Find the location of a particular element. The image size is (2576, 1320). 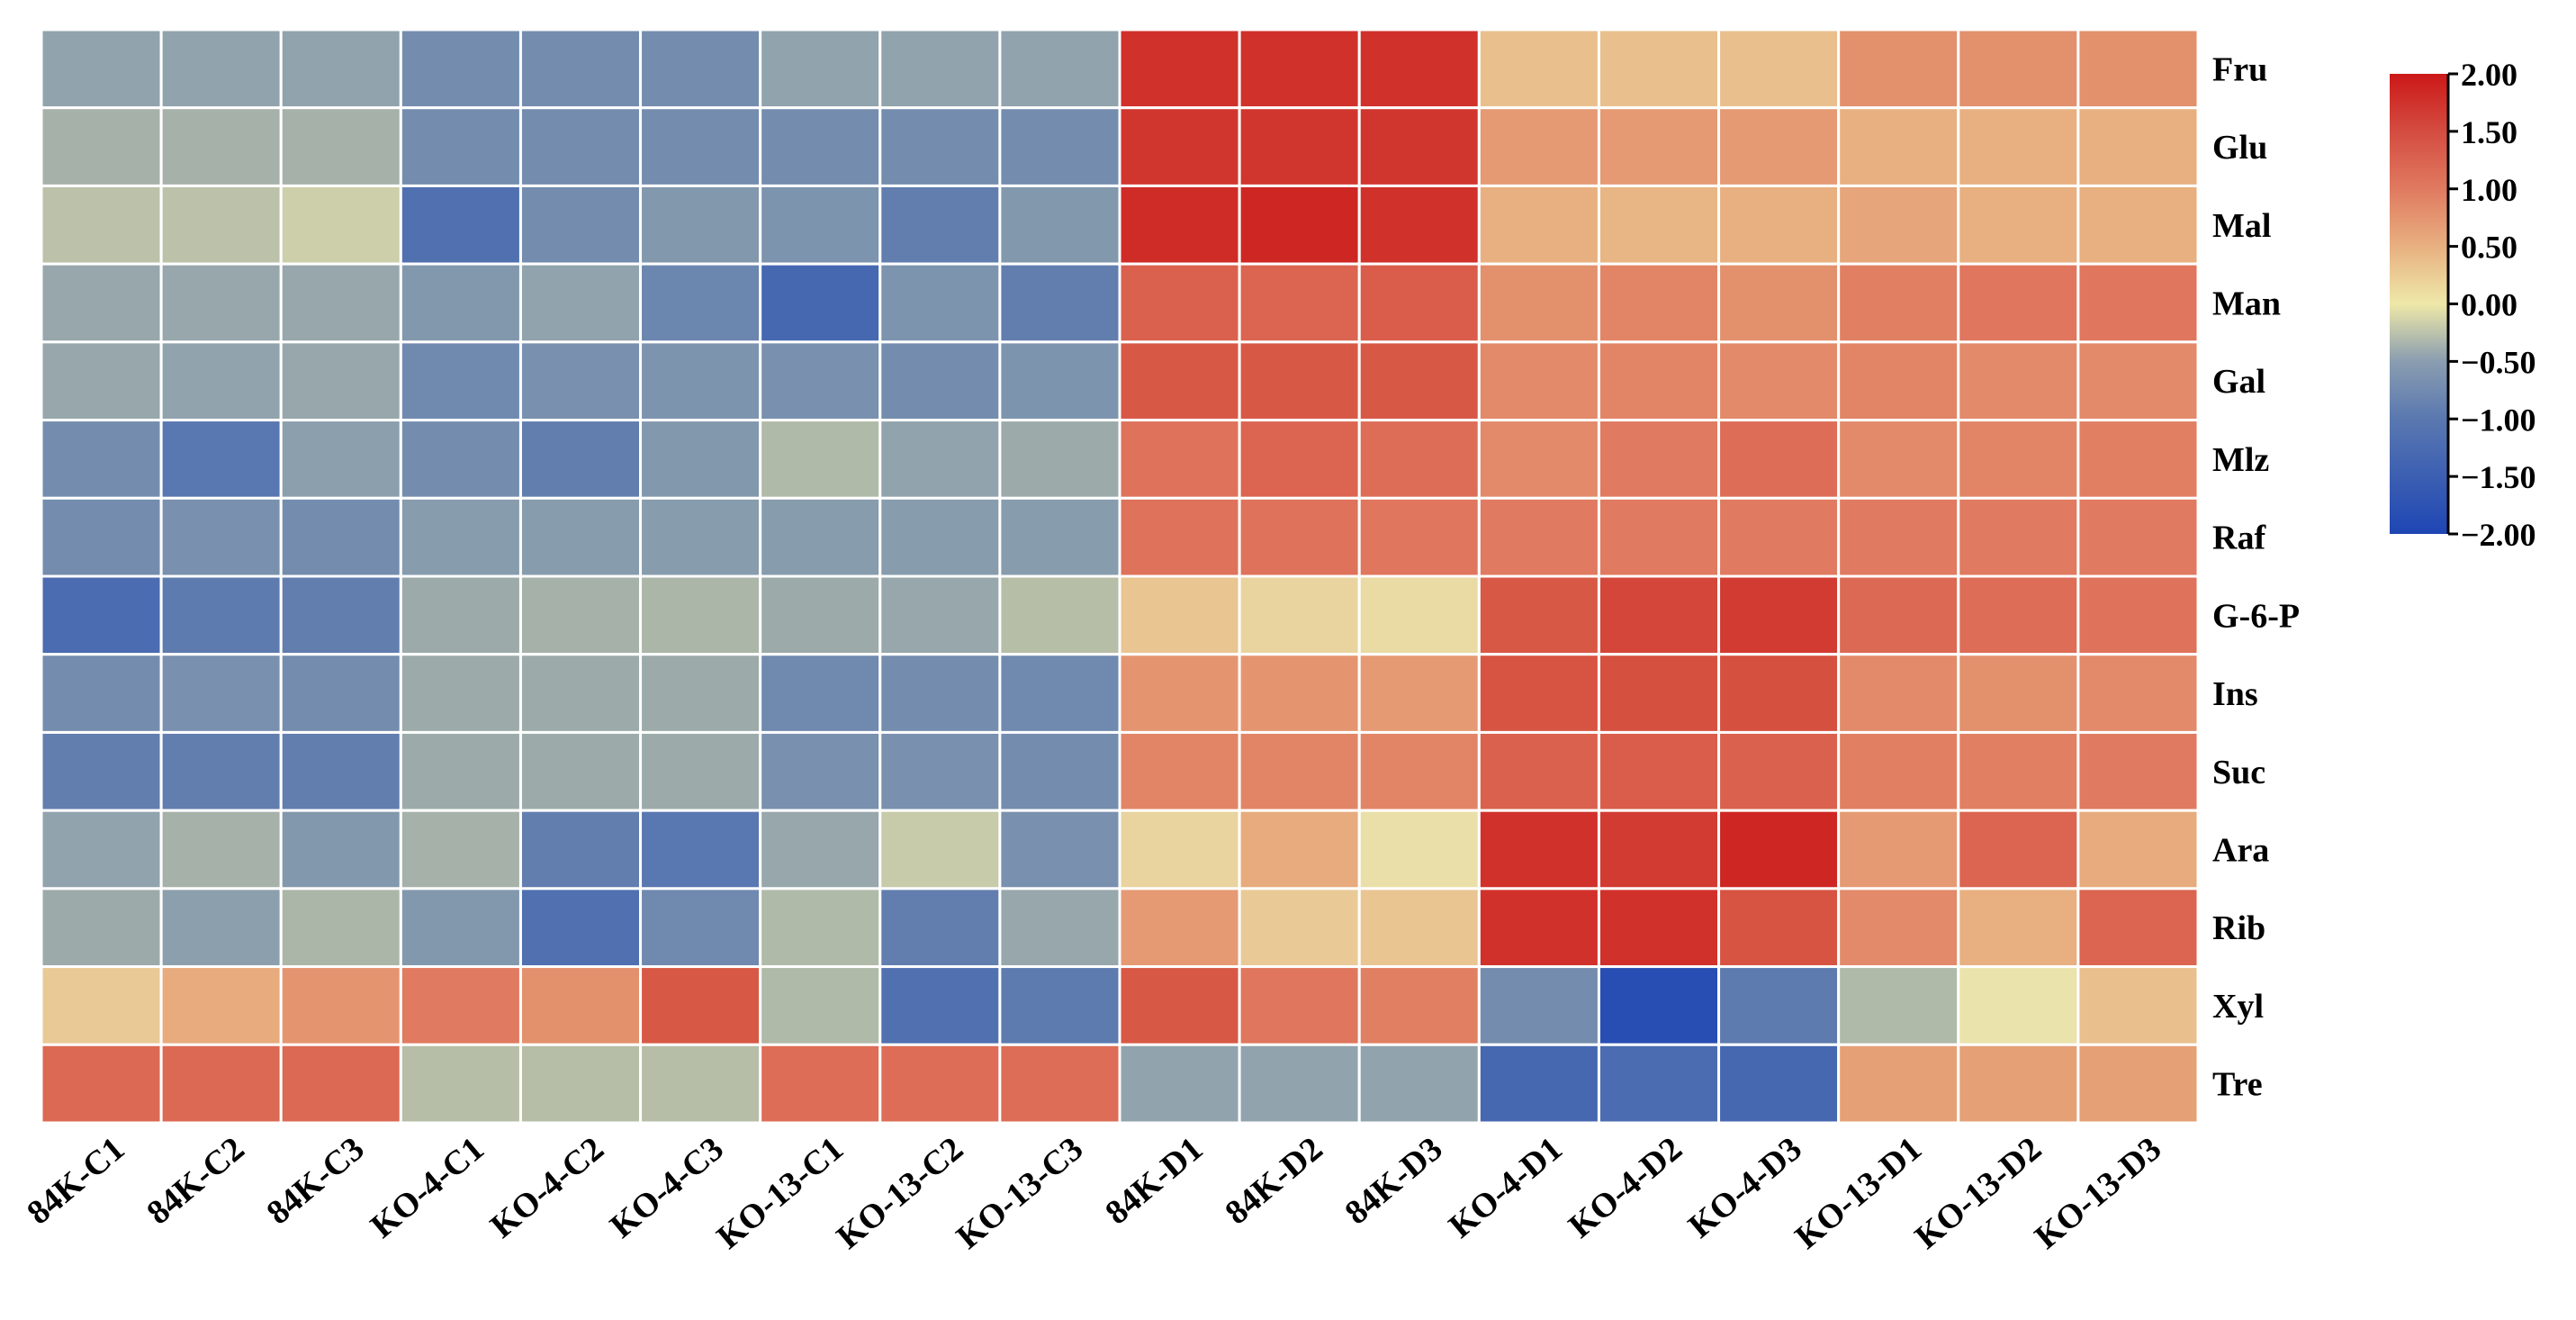

heatmap-cell-Suc-KO-13-C3 is located at coordinates (1059, 771).